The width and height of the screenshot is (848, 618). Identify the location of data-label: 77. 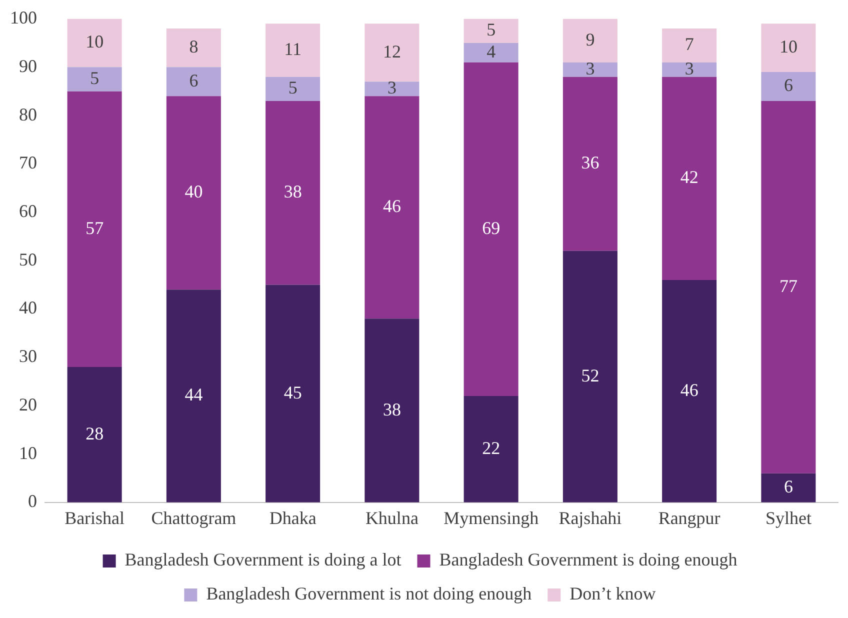
(788, 286).